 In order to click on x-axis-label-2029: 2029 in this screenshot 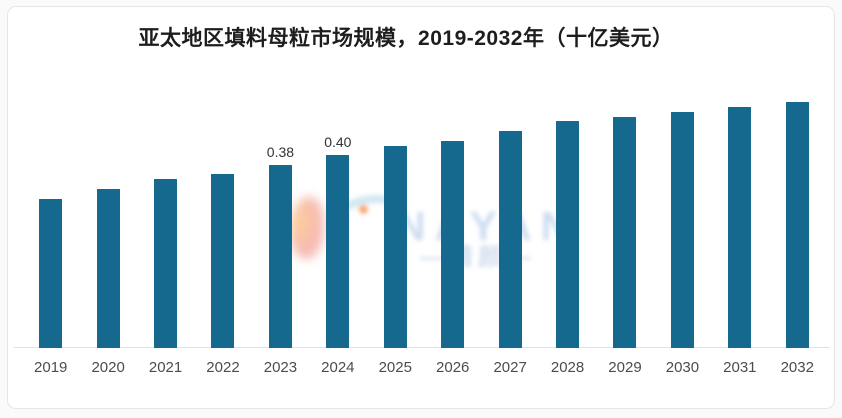, I will do `click(625, 367)`.